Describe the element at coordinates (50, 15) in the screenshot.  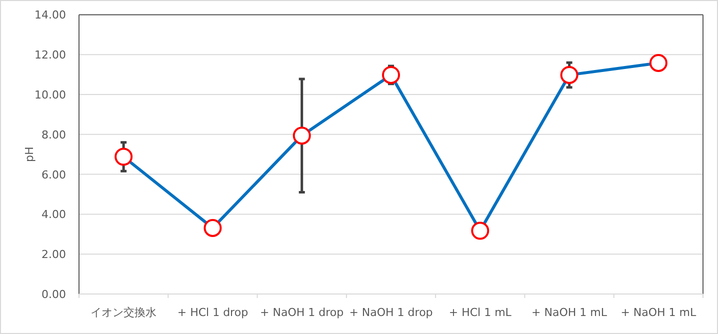
I see `y-tick-label: 14.00` at that location.